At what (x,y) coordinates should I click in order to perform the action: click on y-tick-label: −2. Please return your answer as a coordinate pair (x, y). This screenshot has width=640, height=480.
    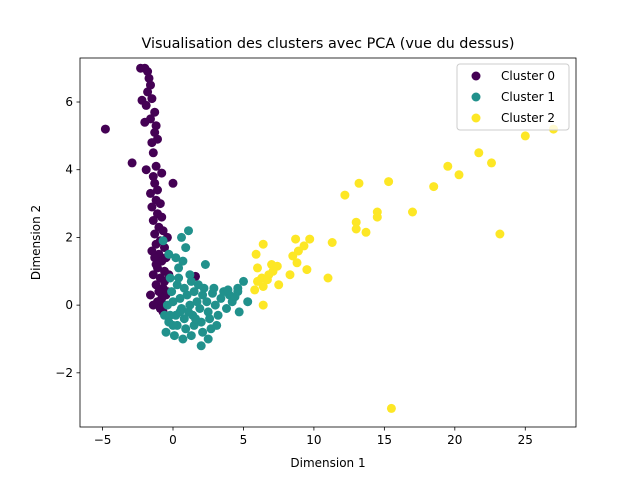
    Looking at the image, I should click on (64, 373).